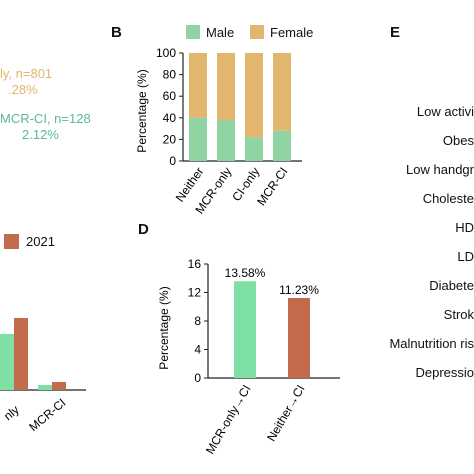 The width and height of the screenshot is (474, 474). I want to click on chart-b-y-tick-label: 60, so click(170, 96).